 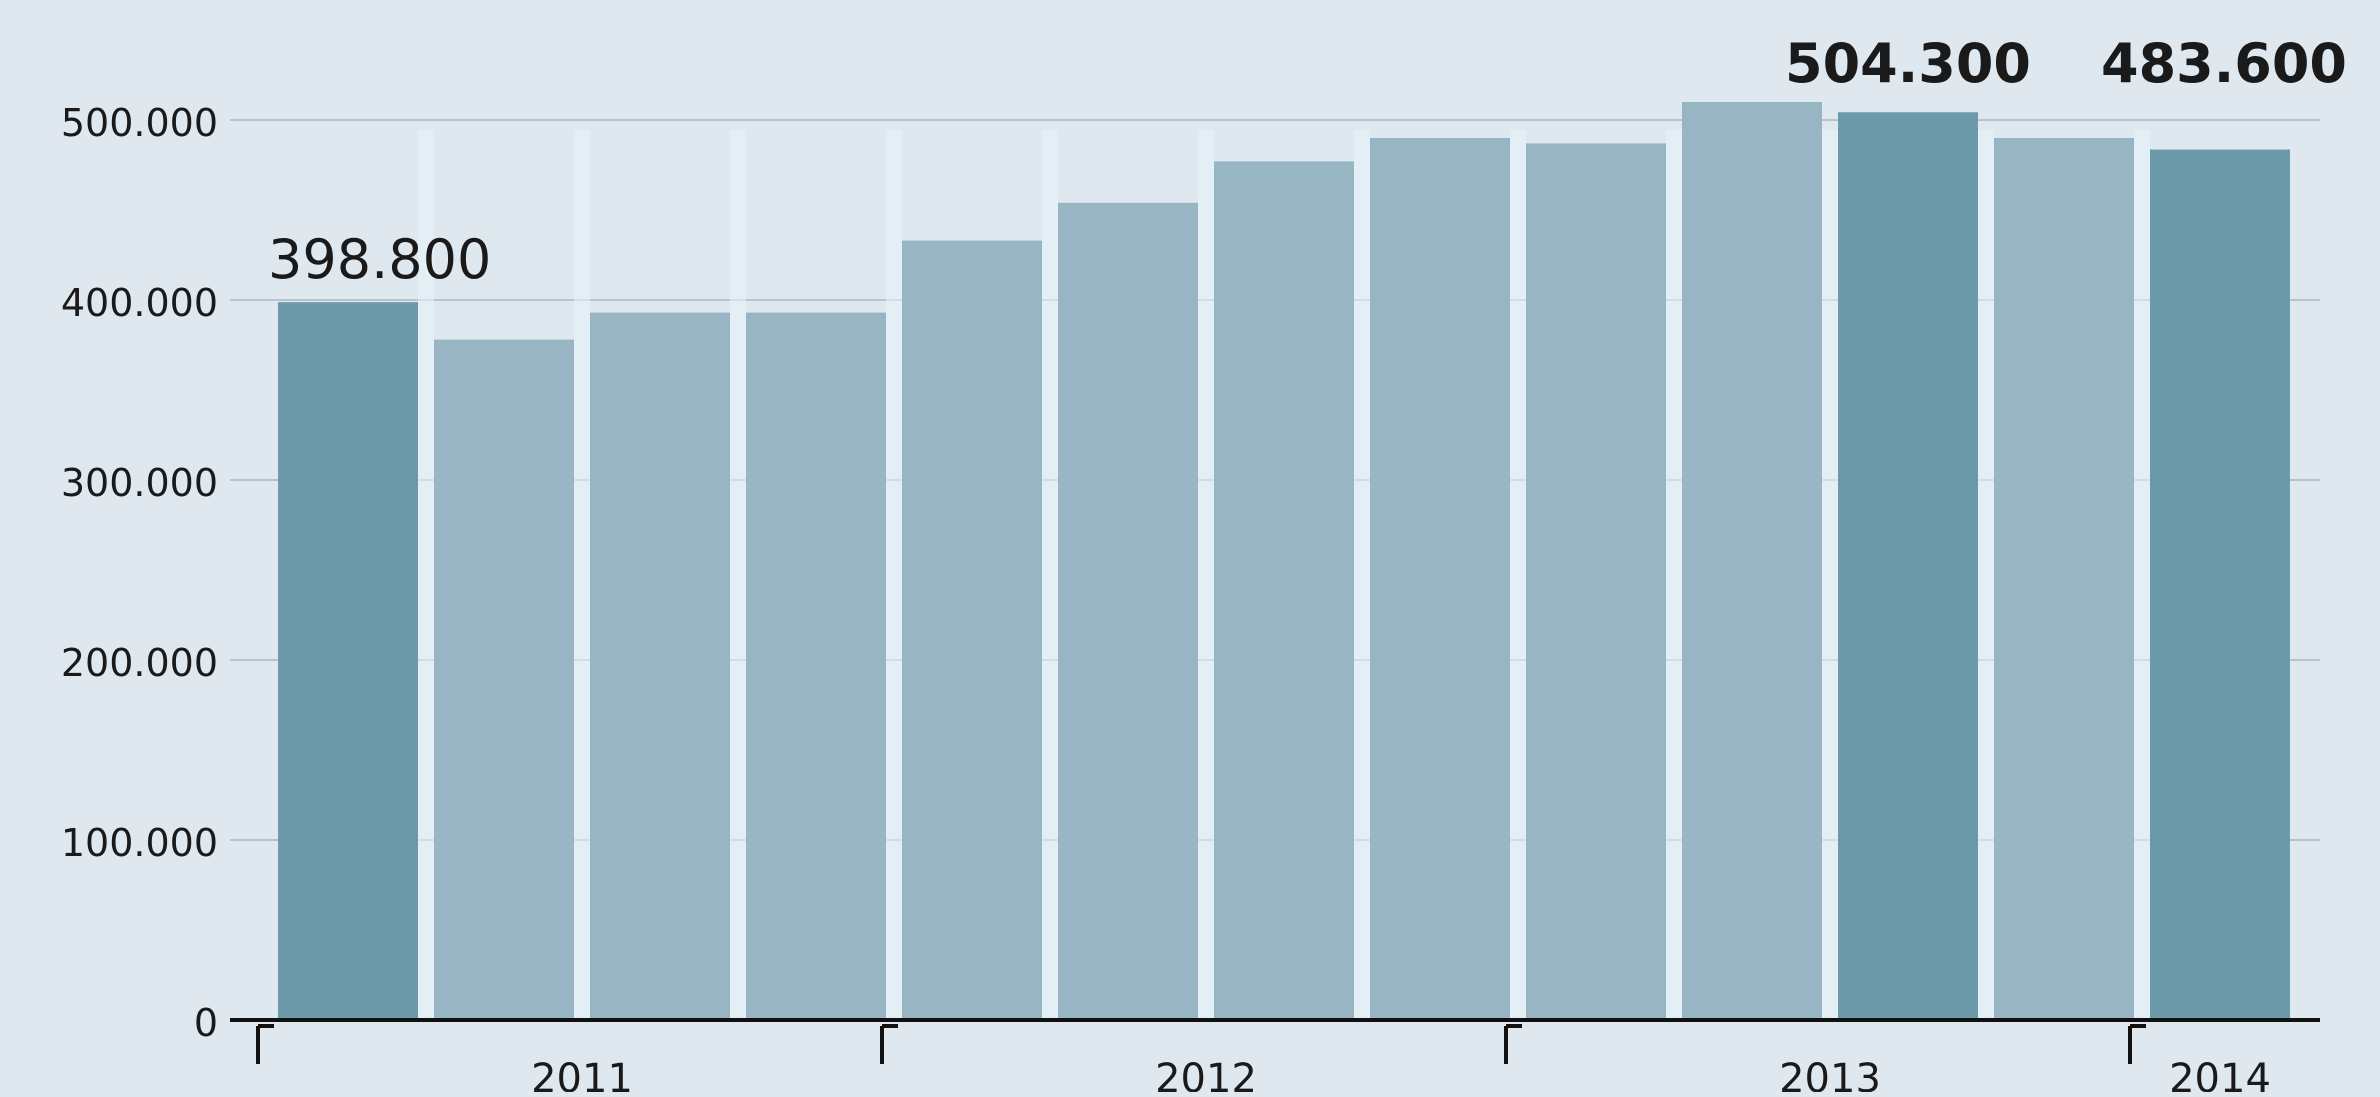 I want to click on data-label: 504.300, so click(x=1908, y=63).